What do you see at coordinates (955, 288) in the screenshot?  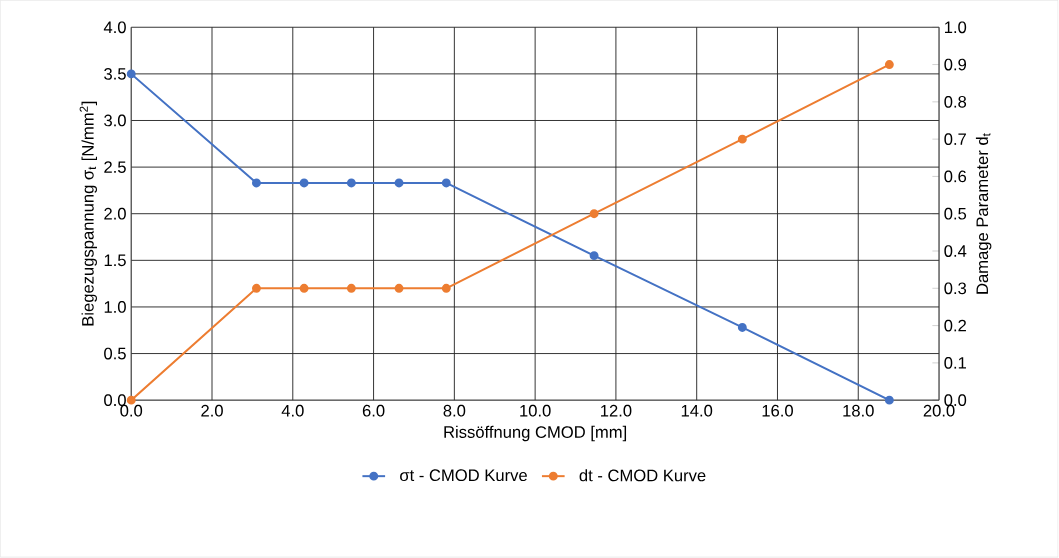 I see `y2-tick-label: 0.3` at bounding box center [955, 288].